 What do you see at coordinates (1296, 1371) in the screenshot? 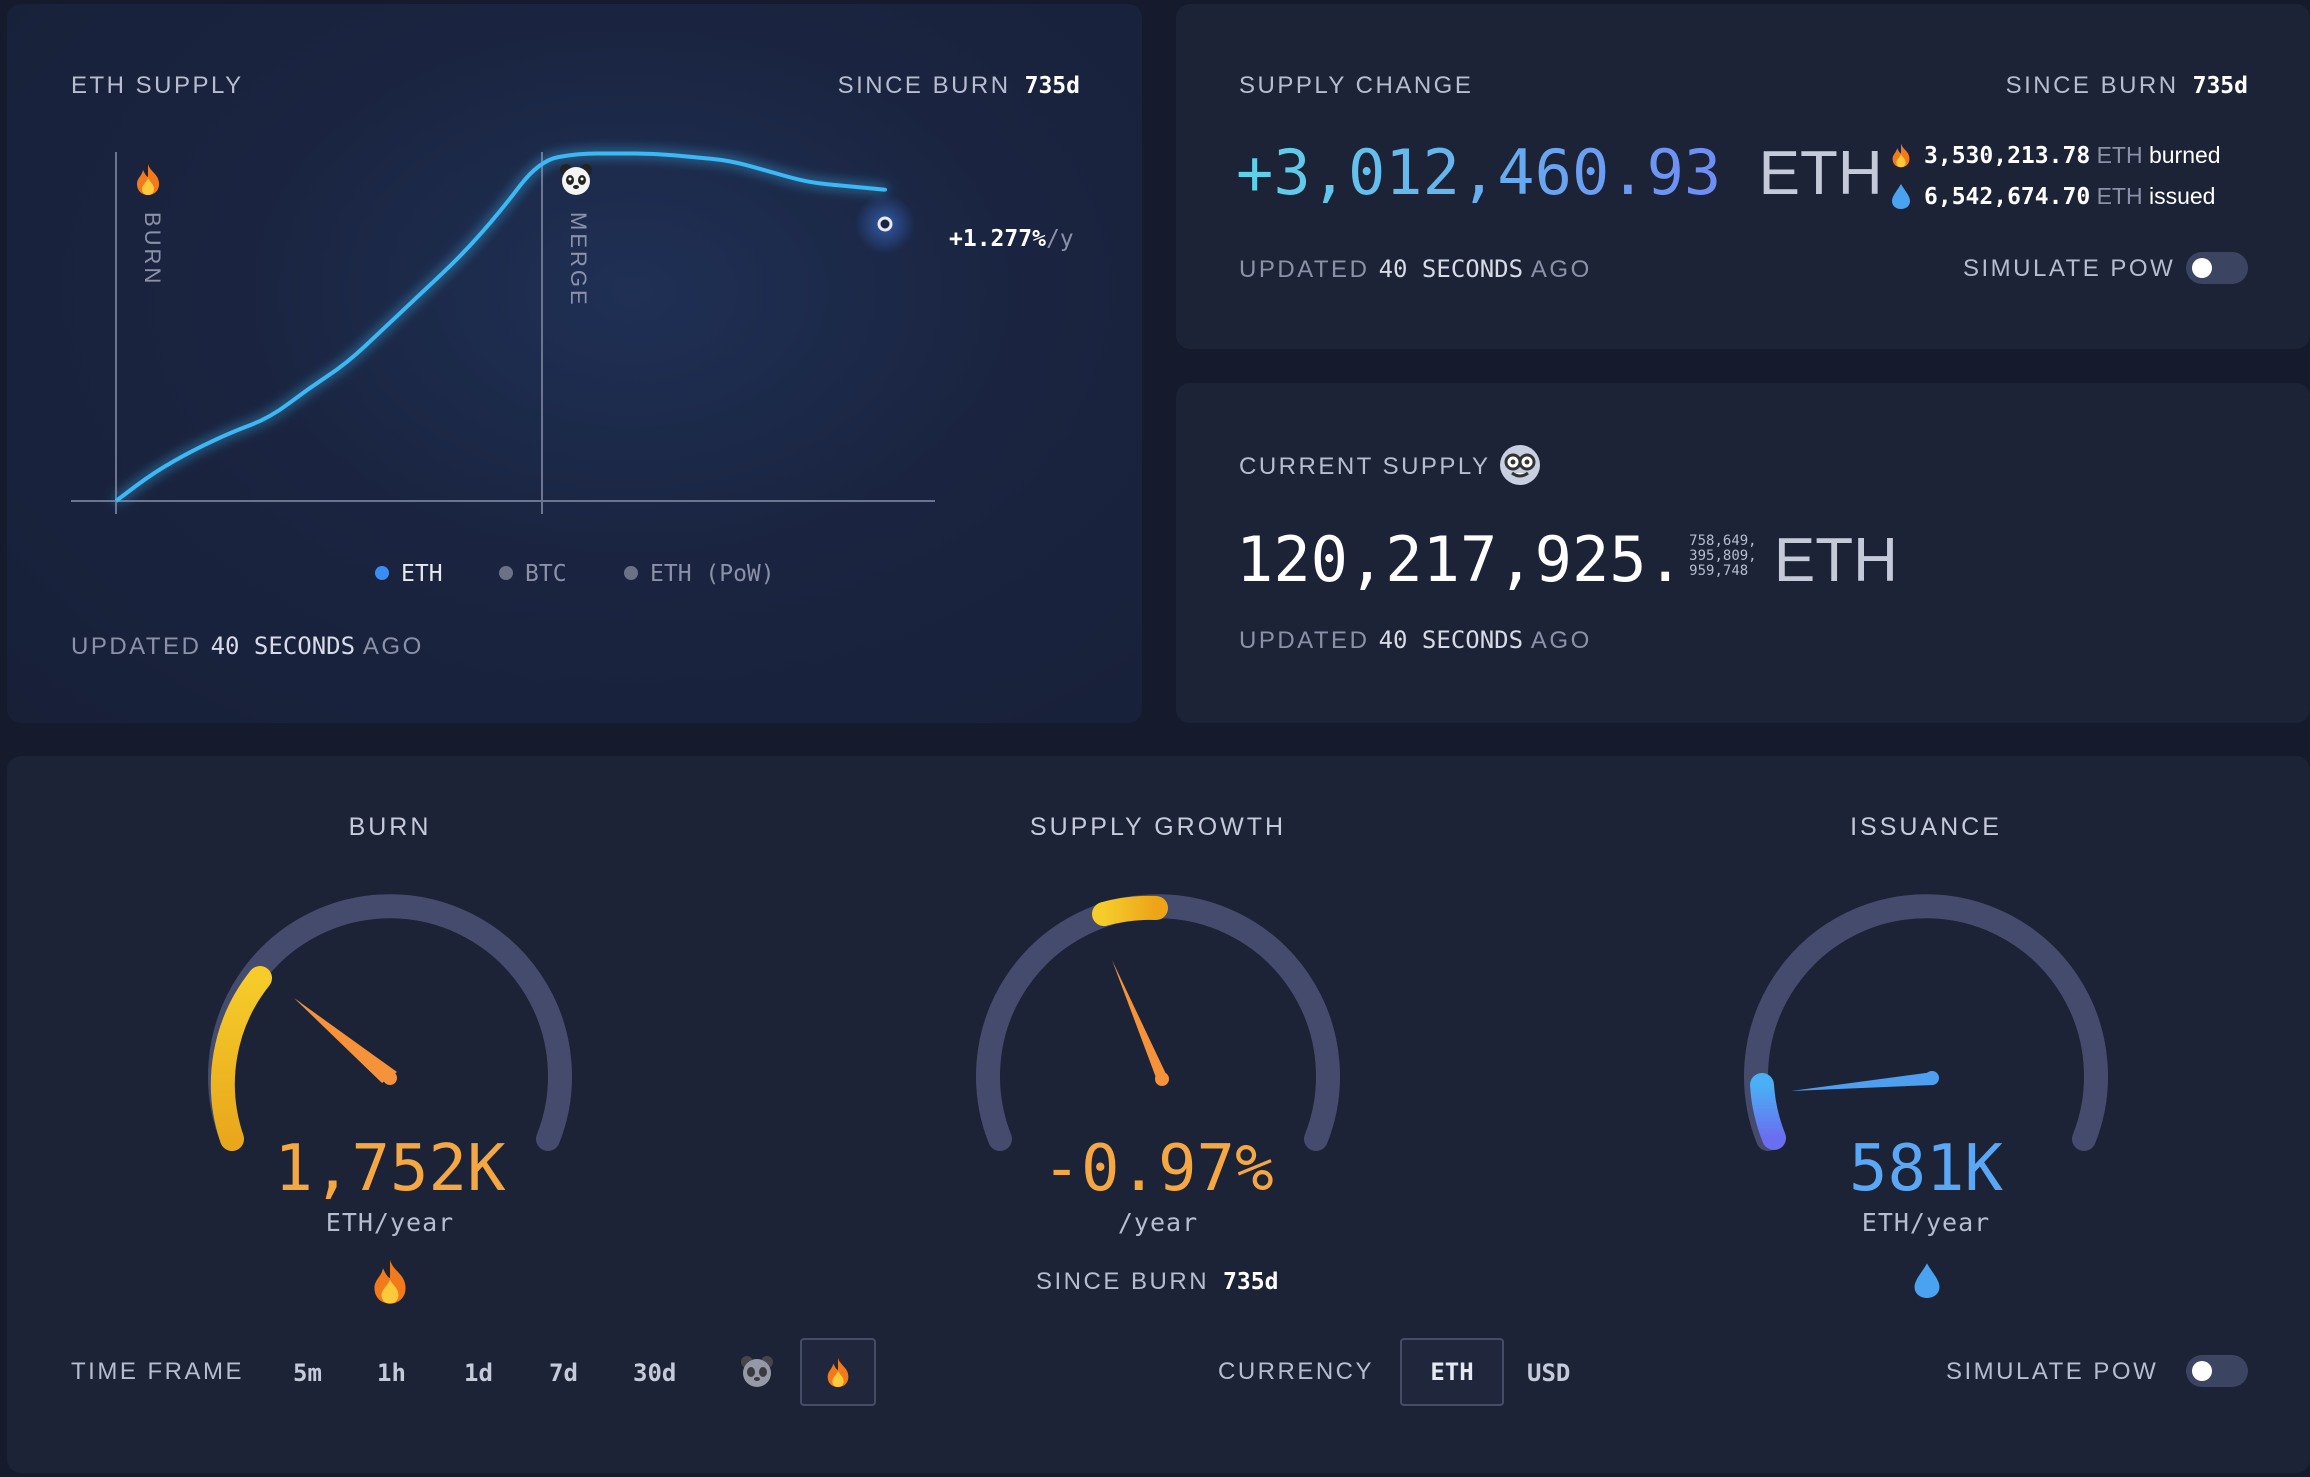
I see `currency-label: CURRENCY` at bounding box center [1296, 1371].